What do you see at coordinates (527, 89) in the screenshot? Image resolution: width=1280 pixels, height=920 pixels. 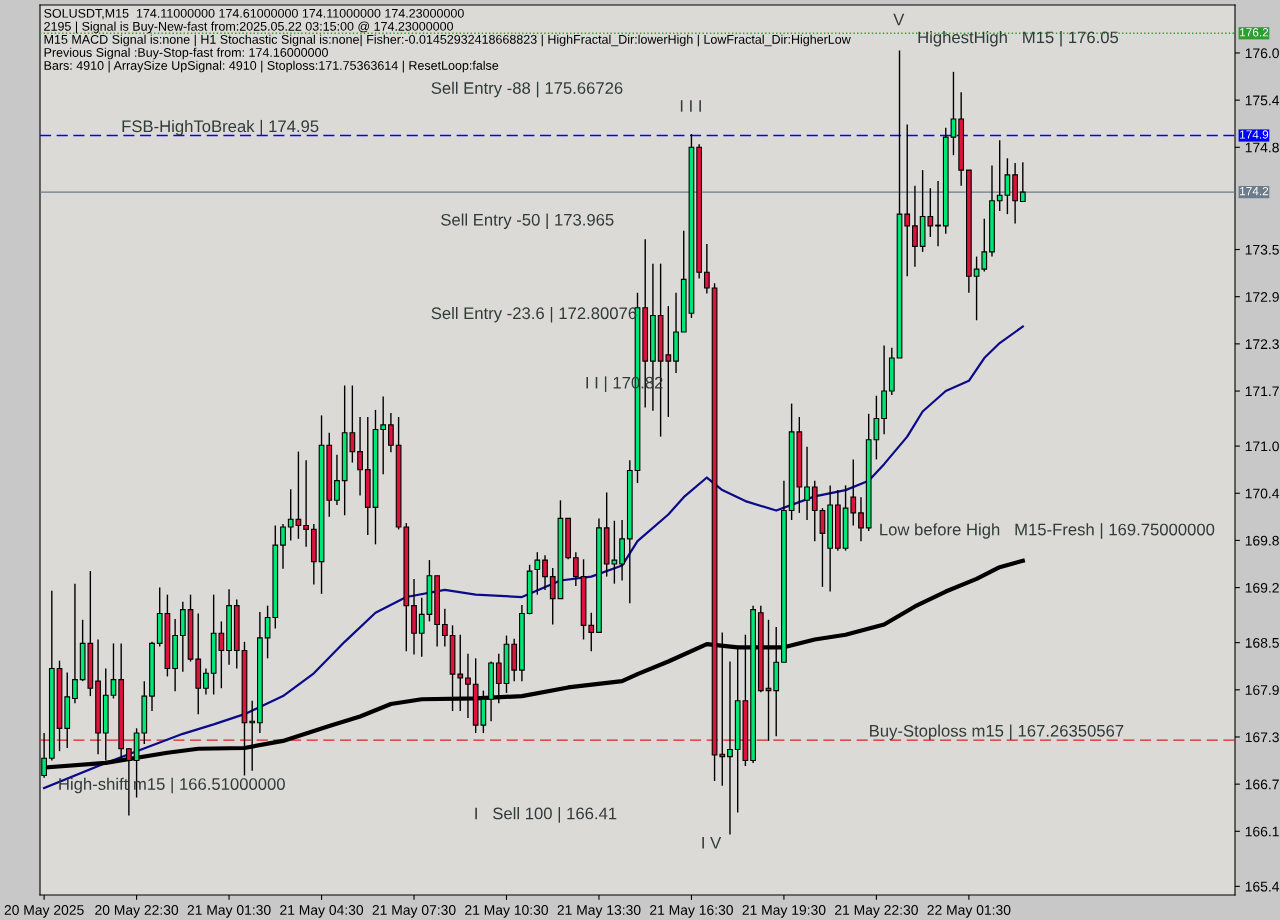 I see `annotation: Sell Entry -88 | 175.66726` at bounding box center [527, 89].